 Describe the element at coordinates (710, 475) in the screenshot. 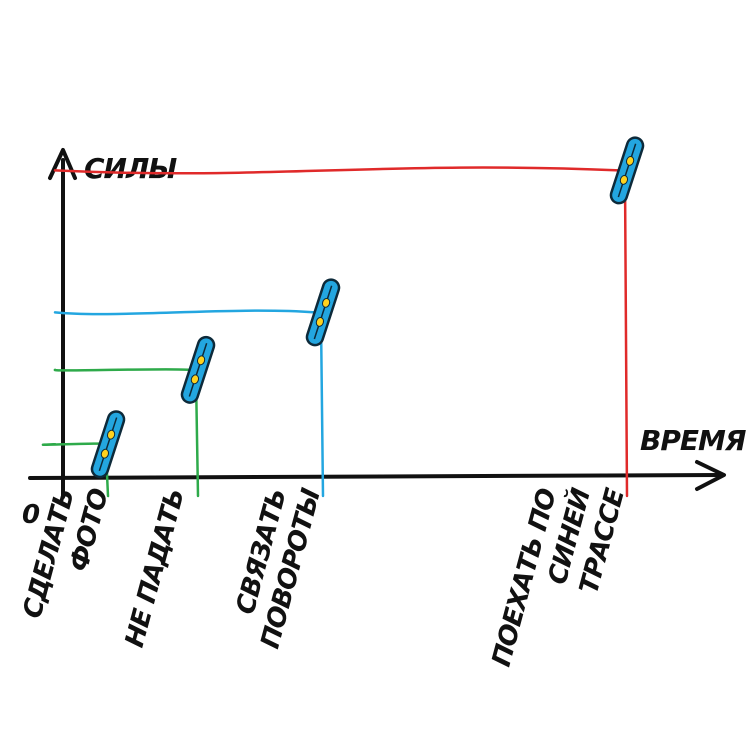

I see `x-axis-arrow` at that location.